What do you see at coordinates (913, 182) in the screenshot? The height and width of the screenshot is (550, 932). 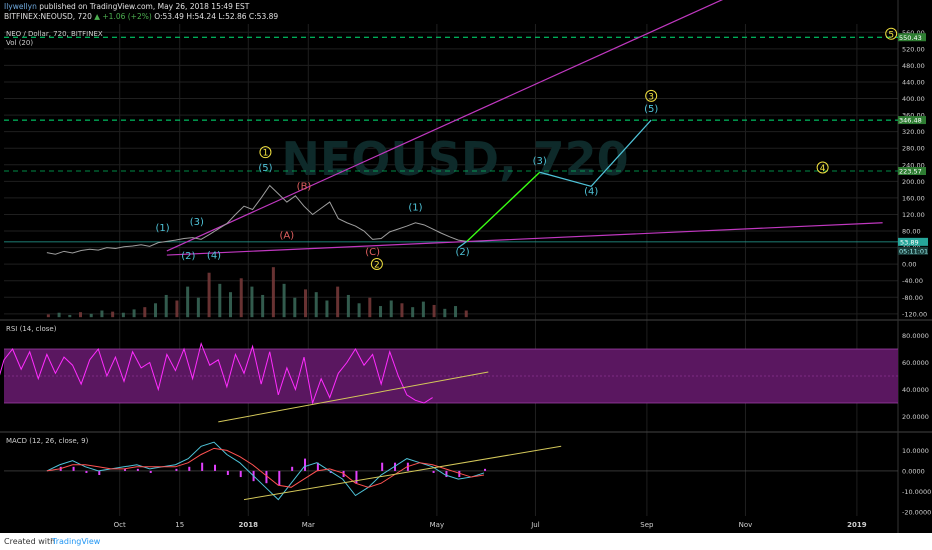 I see `price-tick-label: 200.00` at bounding box center [913, 182].